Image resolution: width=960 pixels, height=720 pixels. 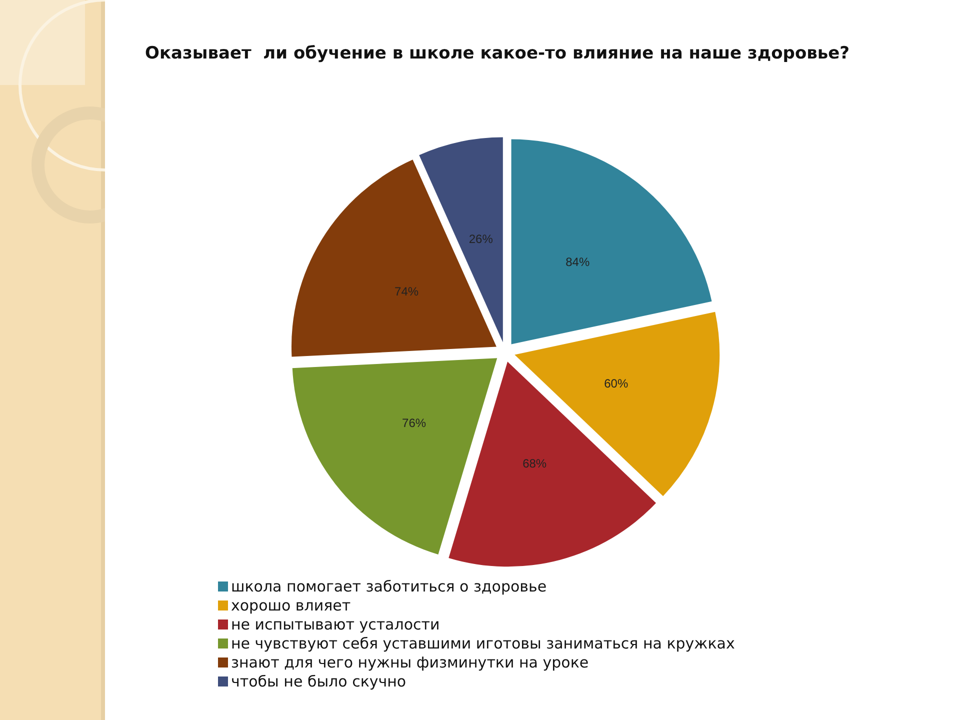 What do you see at coordinates (534, 463) in the screenshot?
I see `data-label: 68%` at bounding box center [534, 463].